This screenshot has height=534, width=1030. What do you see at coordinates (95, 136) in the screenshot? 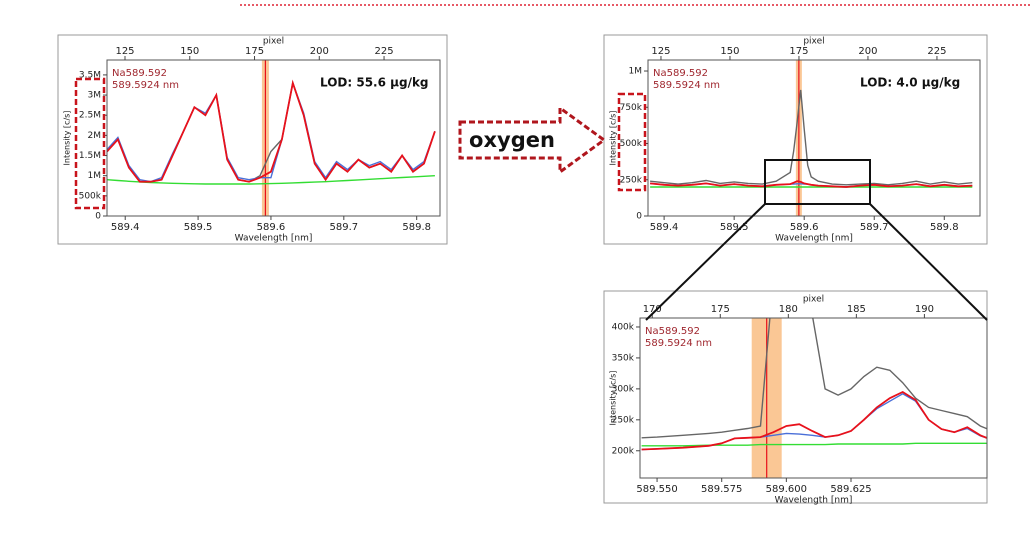
I see `y-tick-label: 2M` at bounding box center [95, 136].